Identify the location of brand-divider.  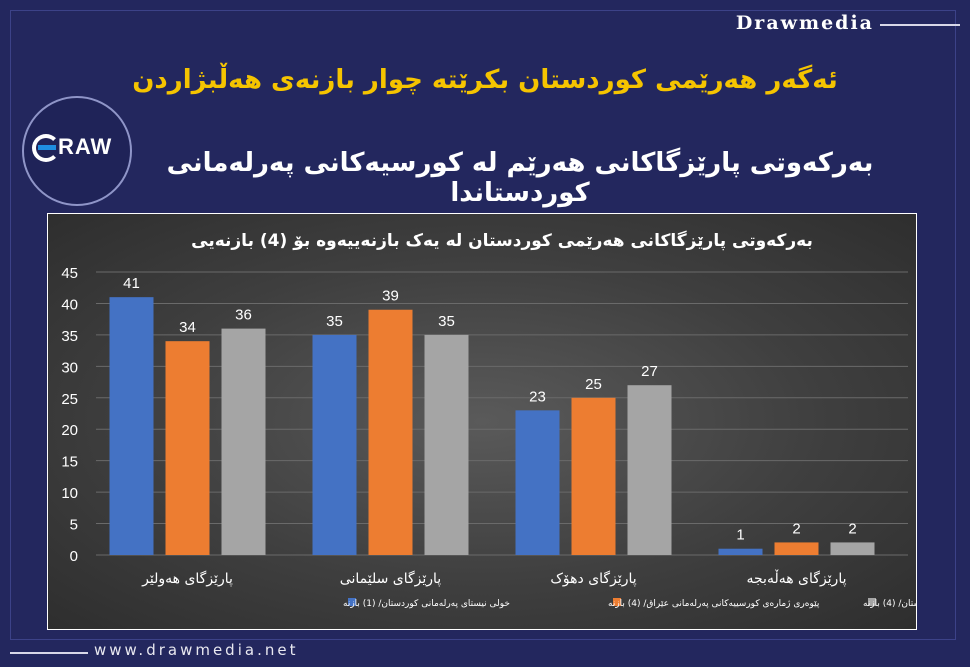
(920, 25).